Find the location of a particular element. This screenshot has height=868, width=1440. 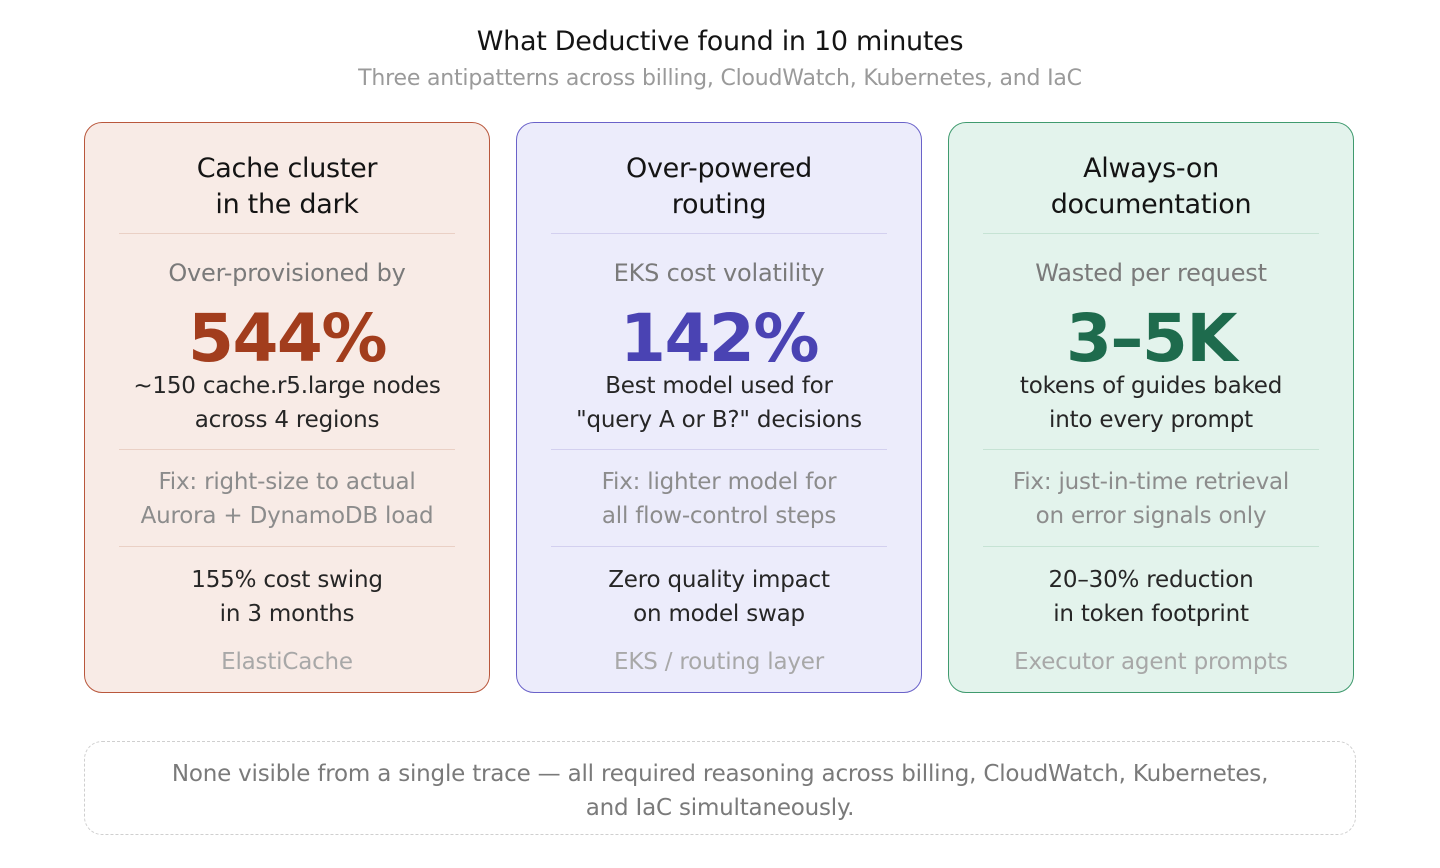

metric-description-line: ~150 cache.r5.large nodes is located at coordinates (287, 386).